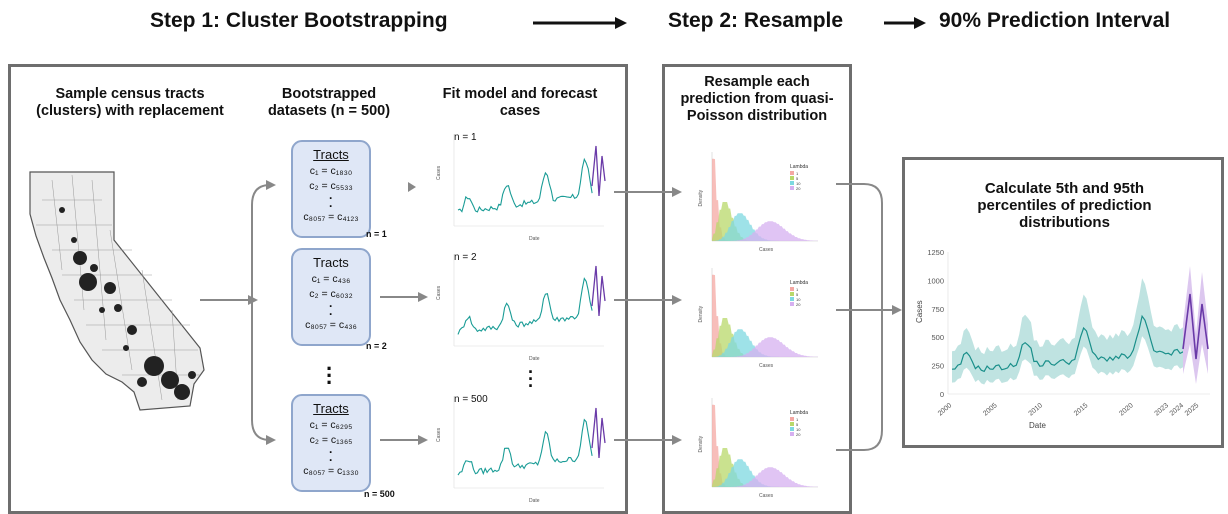 Image resolution: width=1228 pixels, height=514 pixels. I want to click on y-tick-label: 750, so click(937, 309).